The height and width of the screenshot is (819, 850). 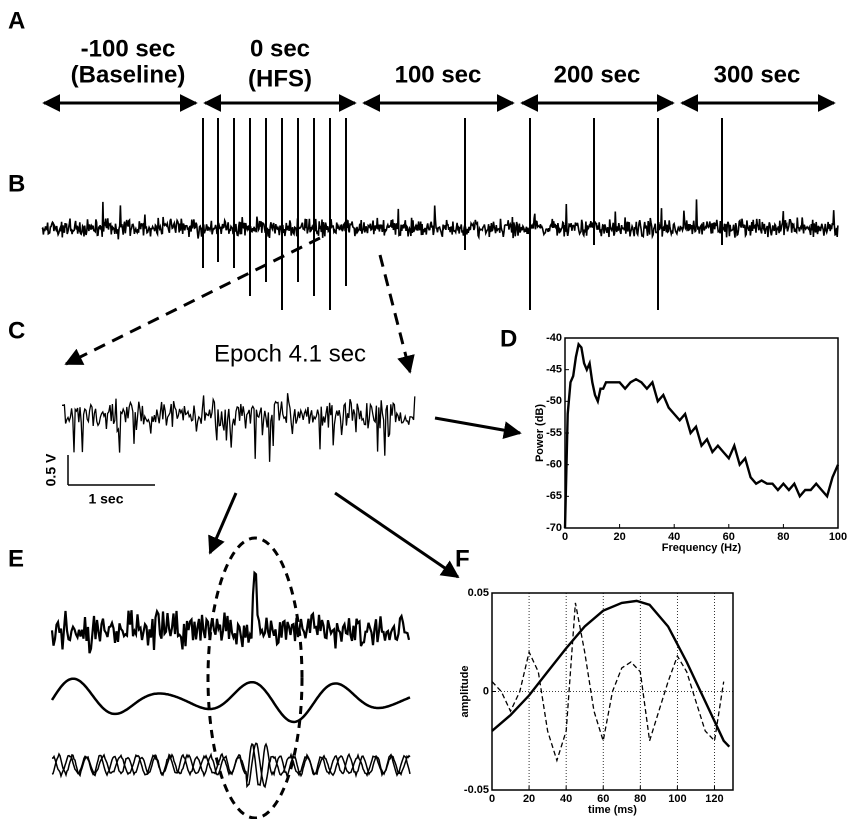 I want to click on y-tick-label: -45, so click(x=554, y=370).